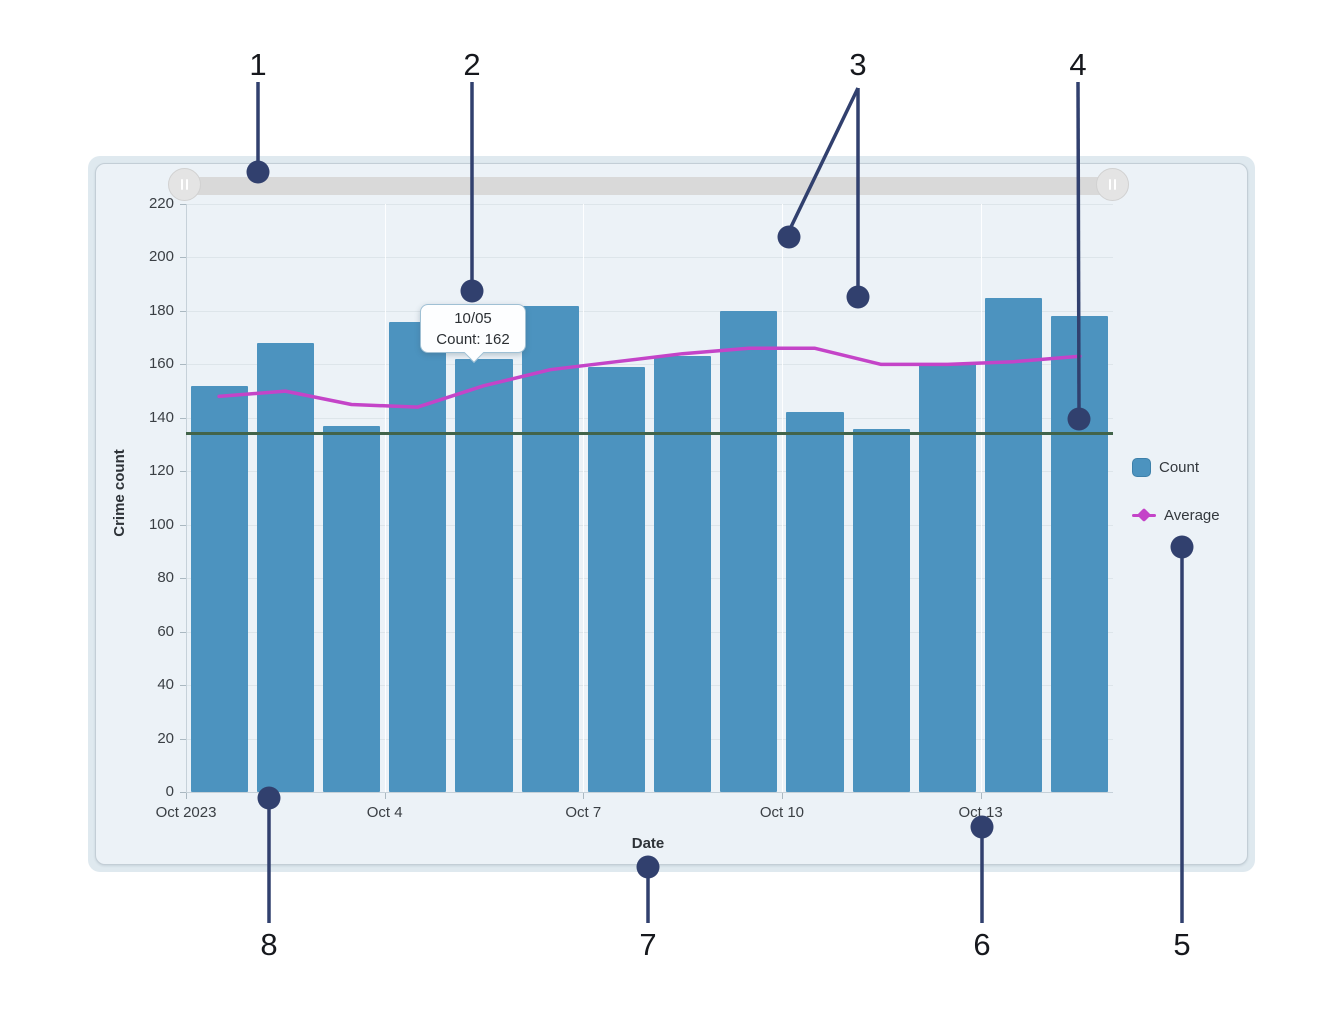 The image size is (1343, 1014). I want to click on y-axis-line, so click(186, 498).